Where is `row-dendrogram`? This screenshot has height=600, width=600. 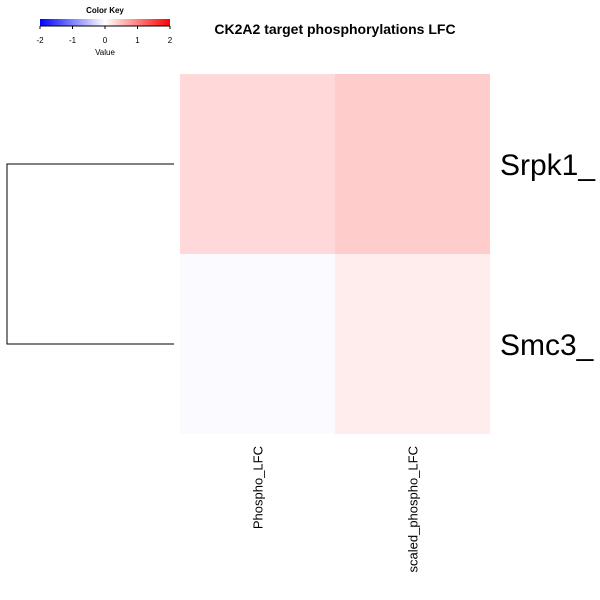
row-dendrogram is located at coordinates (90, 254).